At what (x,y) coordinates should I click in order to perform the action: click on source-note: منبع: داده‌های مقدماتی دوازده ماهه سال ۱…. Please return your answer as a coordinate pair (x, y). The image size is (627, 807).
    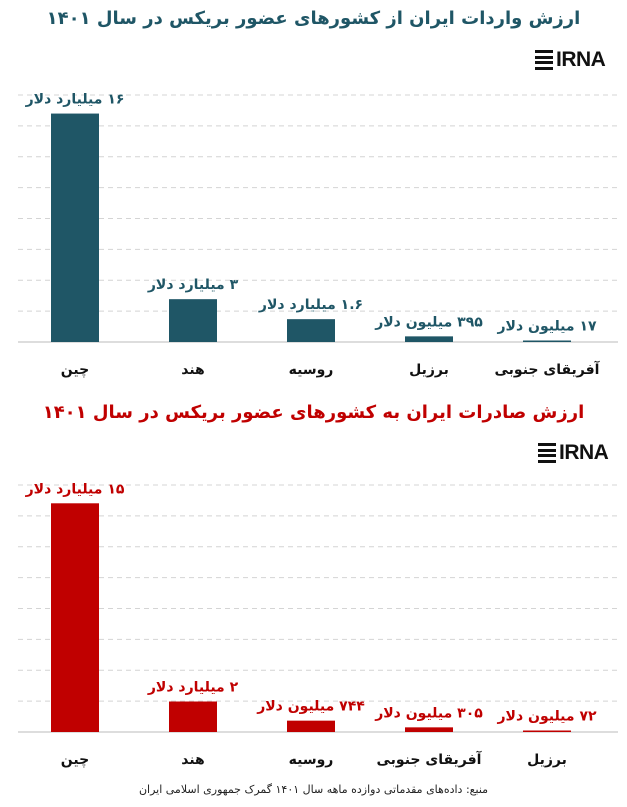
    Looking at the image, I should click on (313, 789).